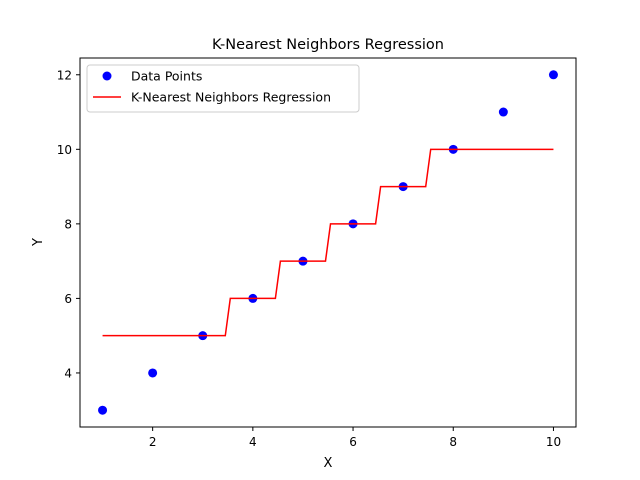  What do you see at coordinates (38, 242) in the screenshot?
I see `y-axis-label: Y` at bounding box center [38, 242].